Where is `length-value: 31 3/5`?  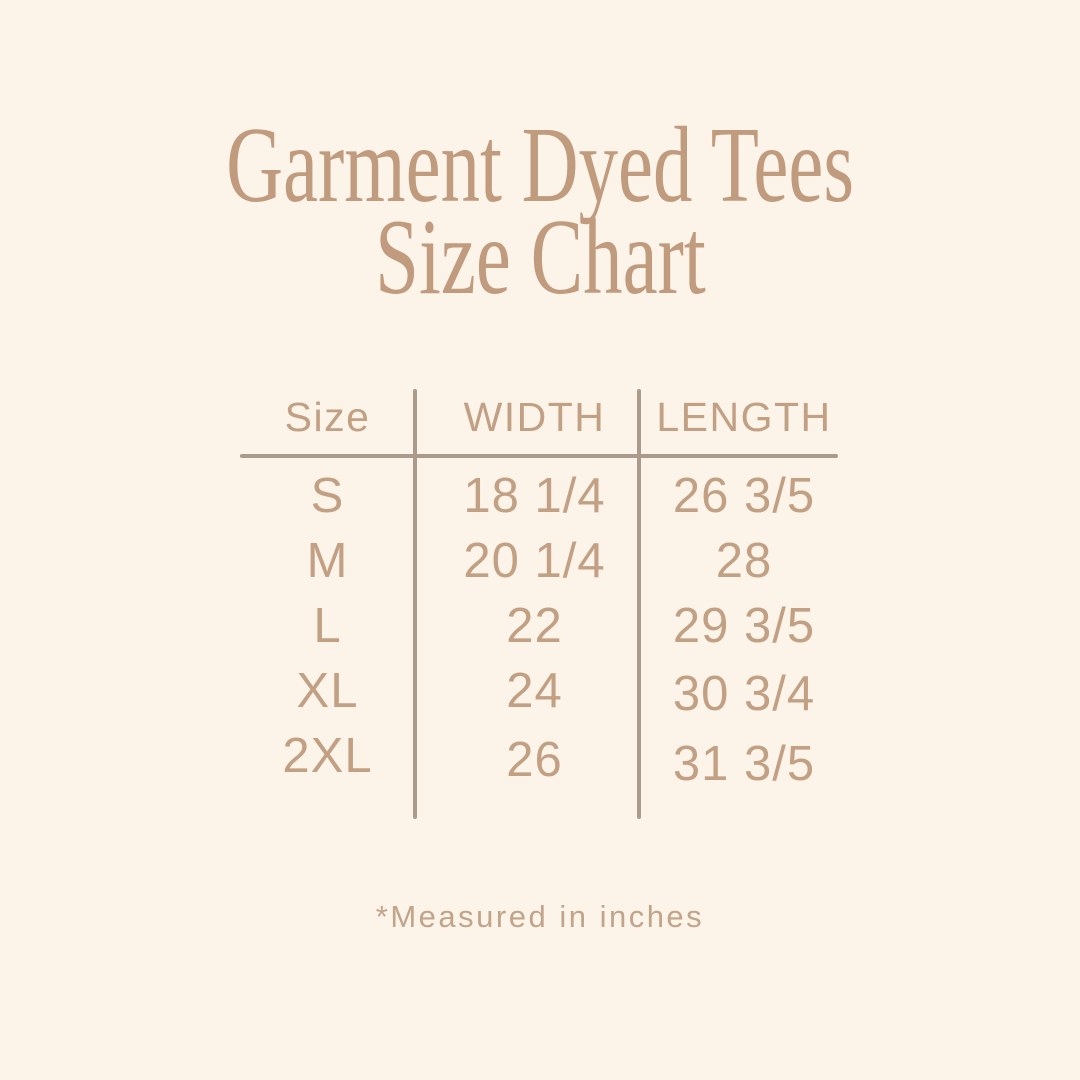 length-value: 31 3/5 is located at coordinates (744, 764).